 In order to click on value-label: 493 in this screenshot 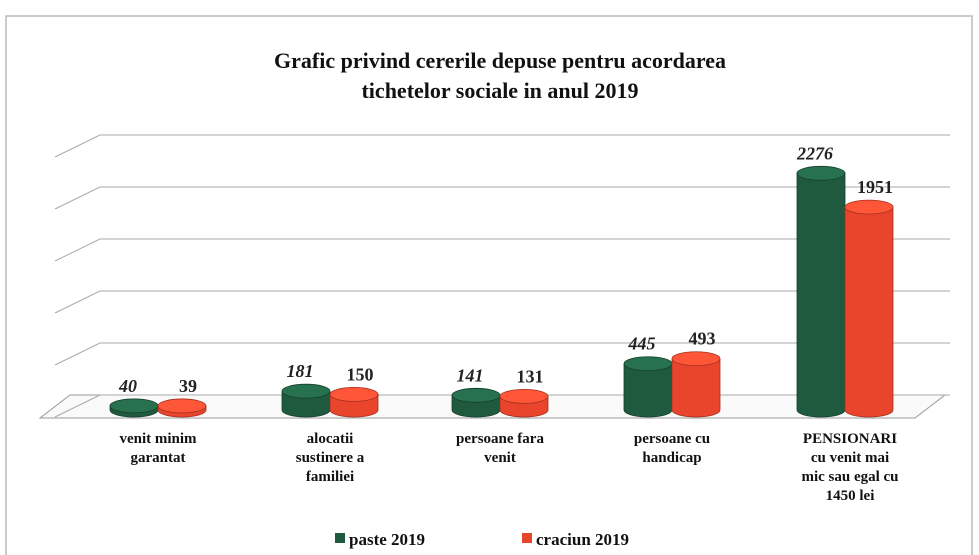, I will do `click(702, 339)`.